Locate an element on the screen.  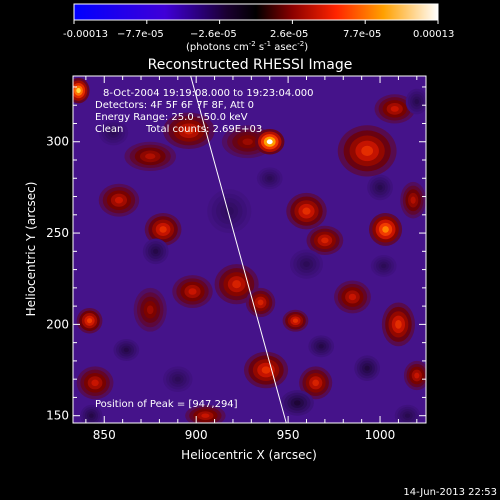
annotation-peak-position: Position of Peak = [947,294] is located at coordinates (166, 404).